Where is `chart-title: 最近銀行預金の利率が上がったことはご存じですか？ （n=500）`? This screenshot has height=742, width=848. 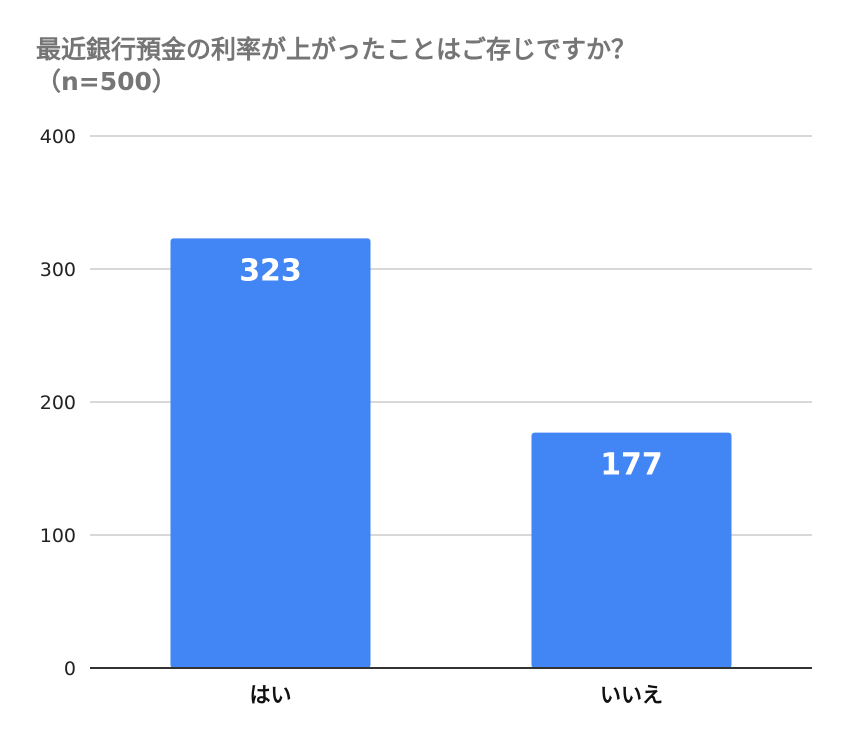
chart-title: 最近銀行預金の利率が上がったことはご存じですか？ （n=500） is located at coordinates (431, 66).